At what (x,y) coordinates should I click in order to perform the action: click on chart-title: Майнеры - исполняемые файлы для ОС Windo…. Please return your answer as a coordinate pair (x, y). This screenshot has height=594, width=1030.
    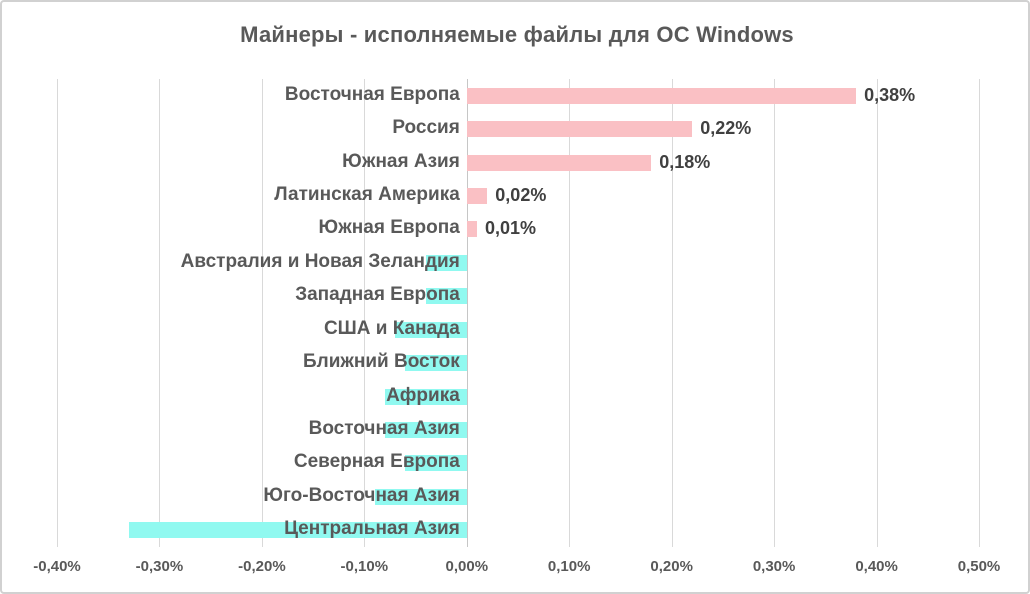
    Looking at the image, I should click on (517, 34).